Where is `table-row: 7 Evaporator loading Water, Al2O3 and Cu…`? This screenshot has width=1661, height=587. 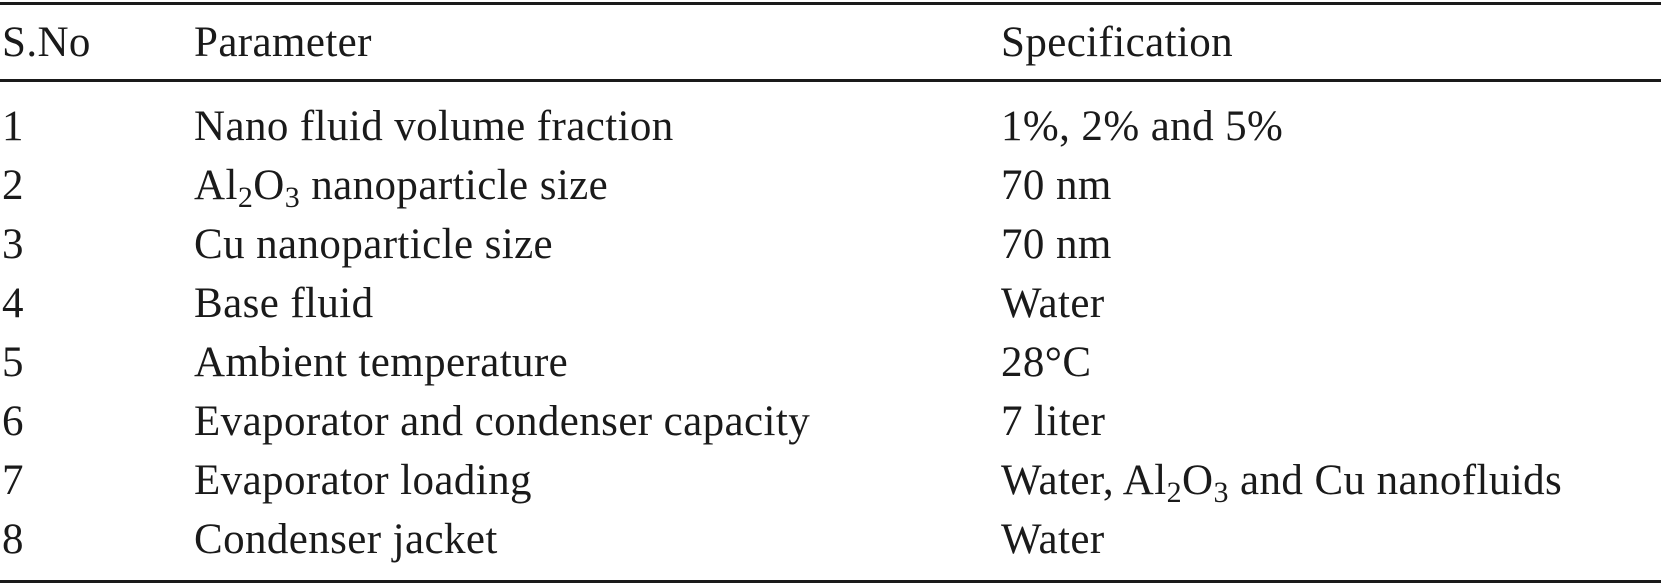
table-row: 7 Evaporator loading Water, Al2O3 and Cu… is located at coordinates (830, 481).